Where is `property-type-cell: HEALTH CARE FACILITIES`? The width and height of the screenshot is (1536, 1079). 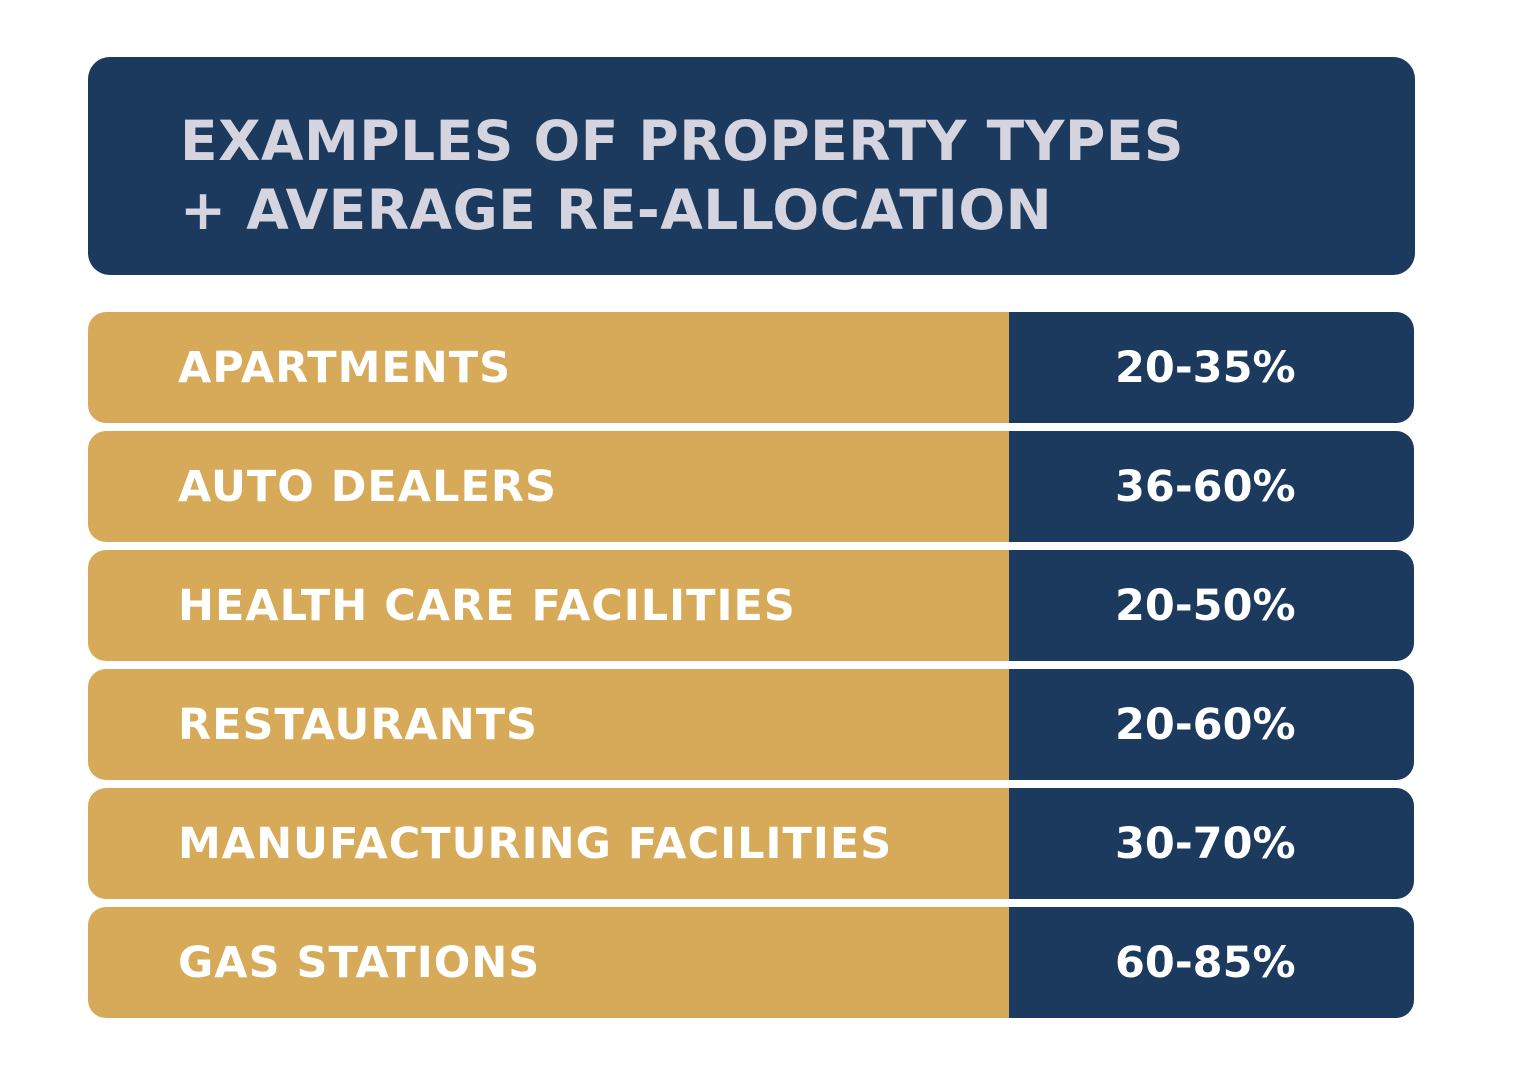 property-type-cell: HEALTH CARE FACILITIES is located at coordinates (548, 605).